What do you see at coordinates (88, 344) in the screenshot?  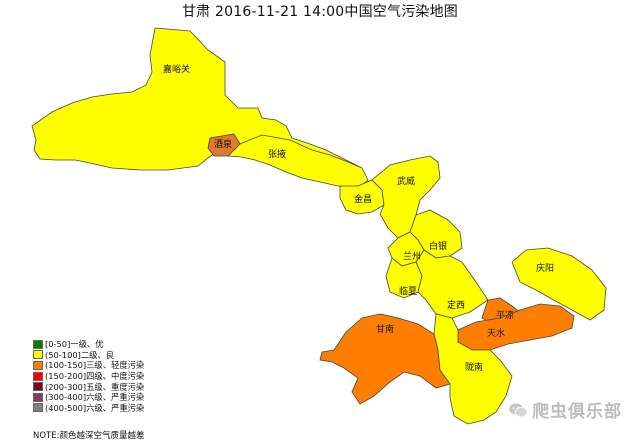 I see `legend-item: [0-50]一级、优` at bounding box center [88, 344].